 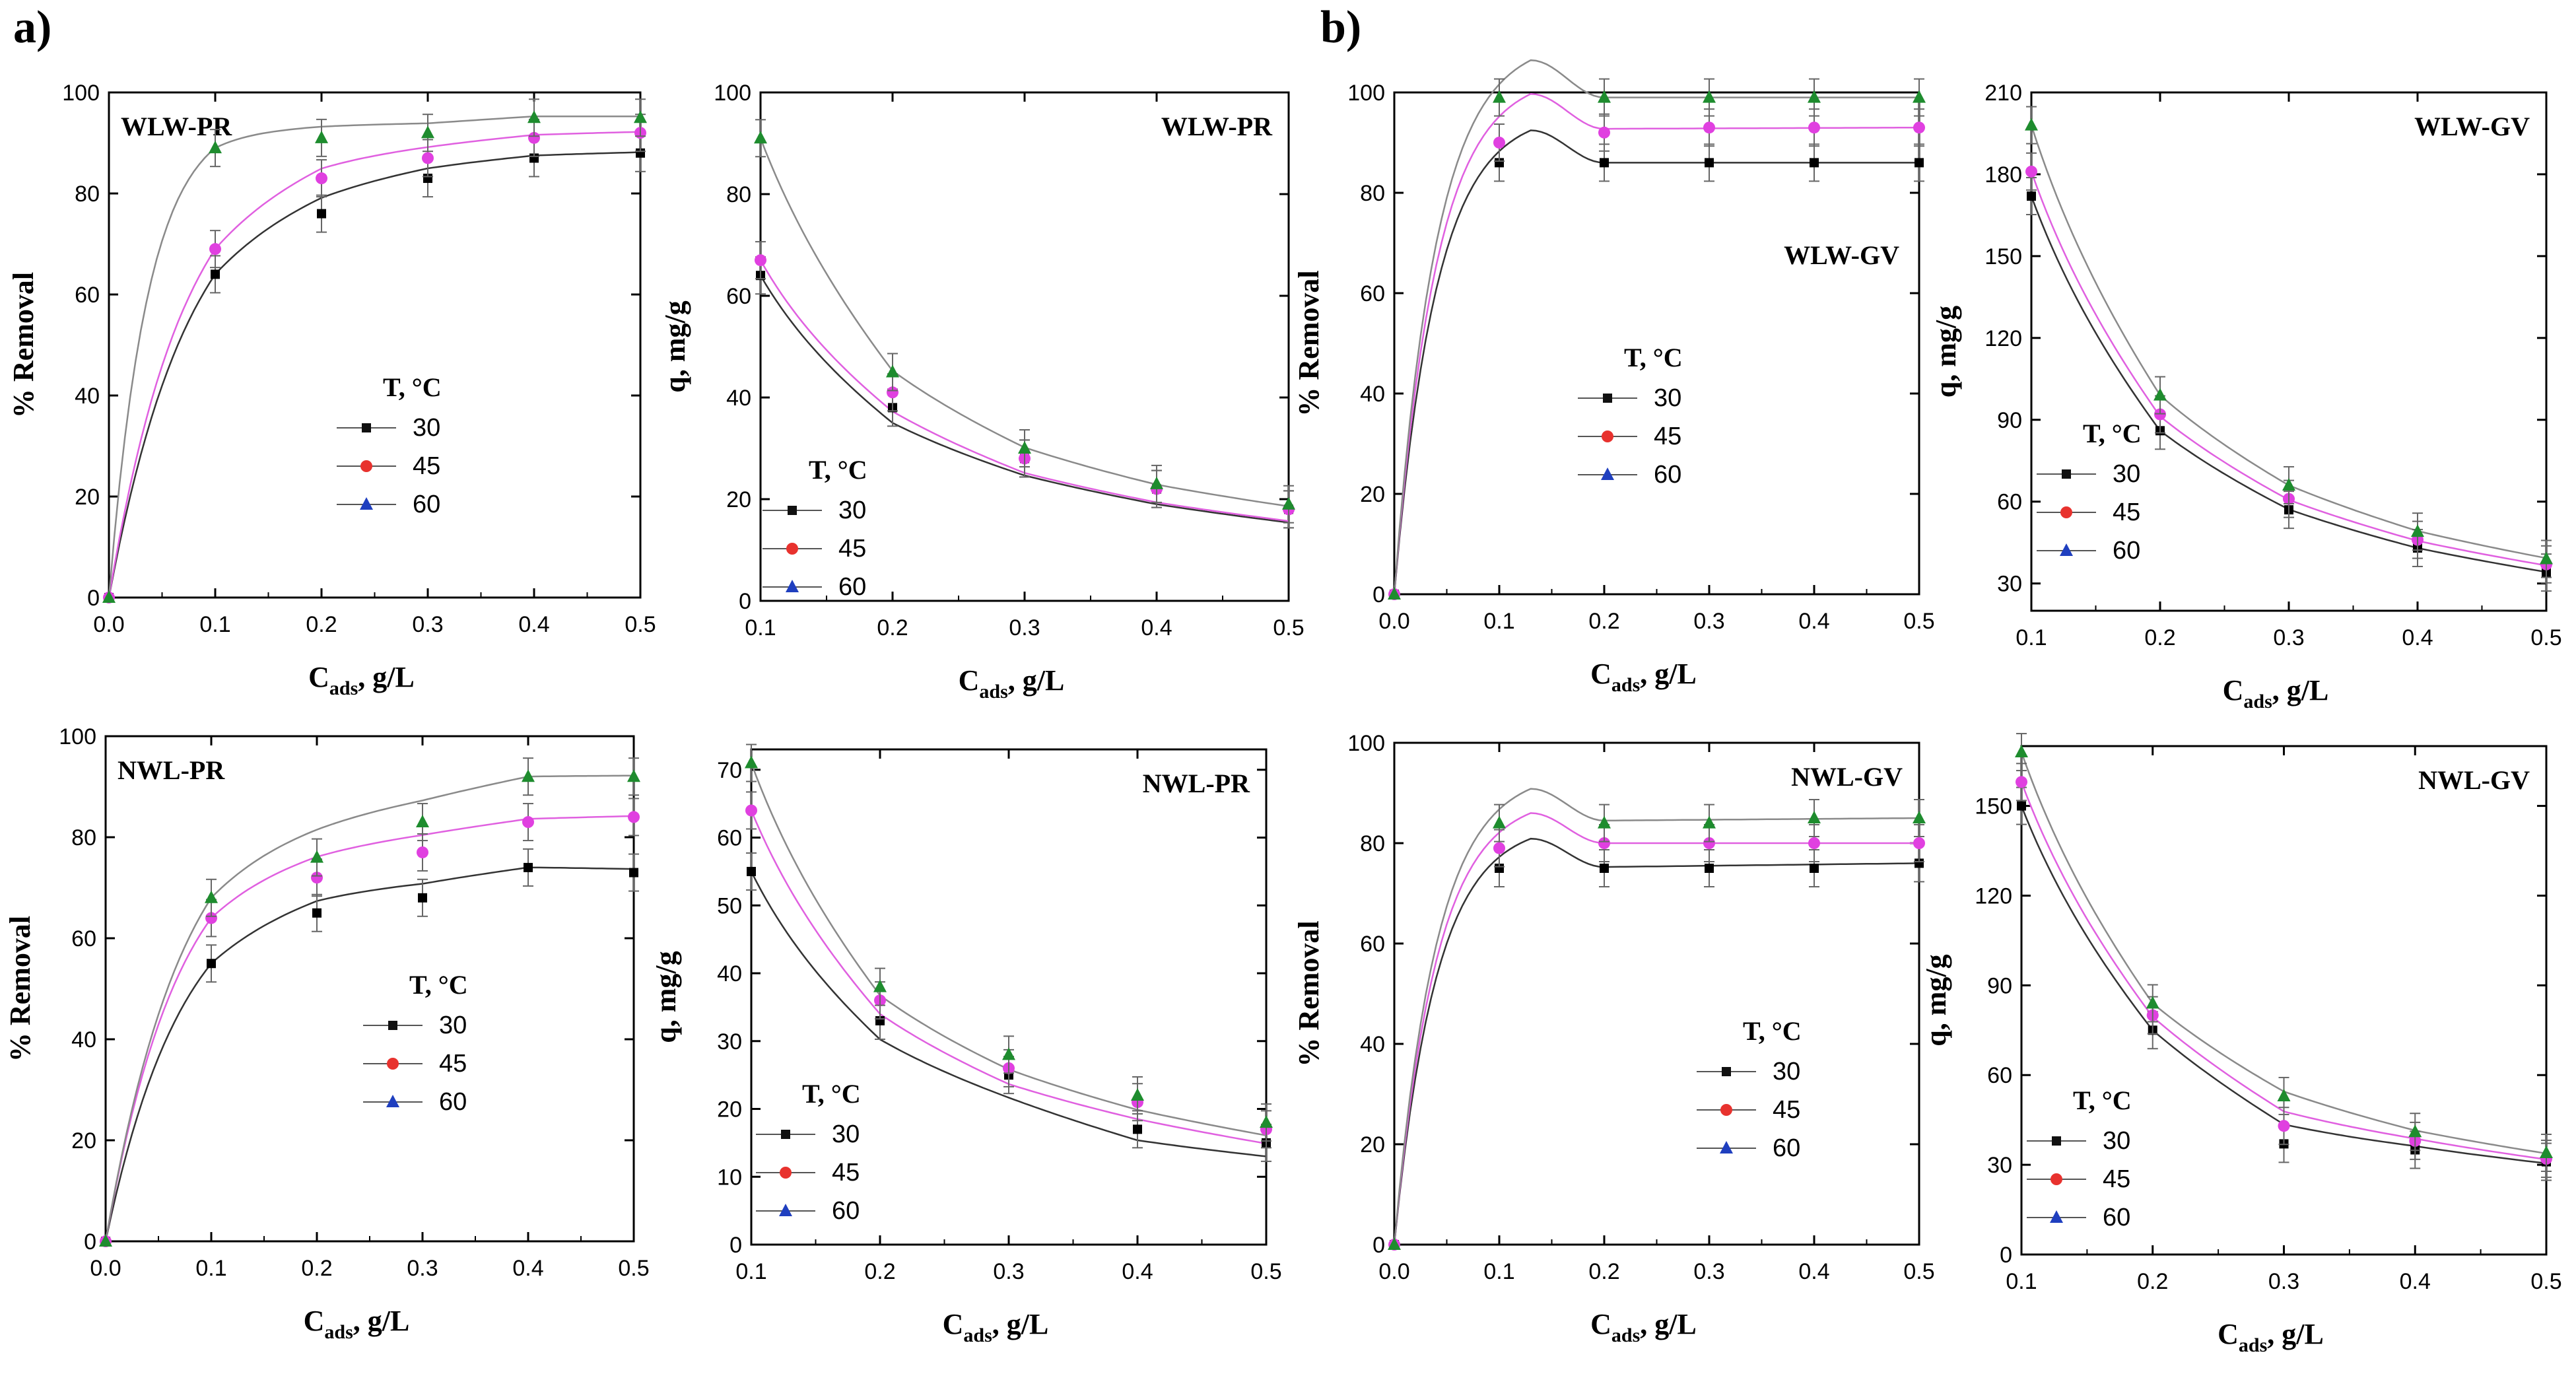 What do you see at coordinates (730, 1041) in the screenshot?
I see `y-tick-label: 30` at bounding box center [730, 1041].